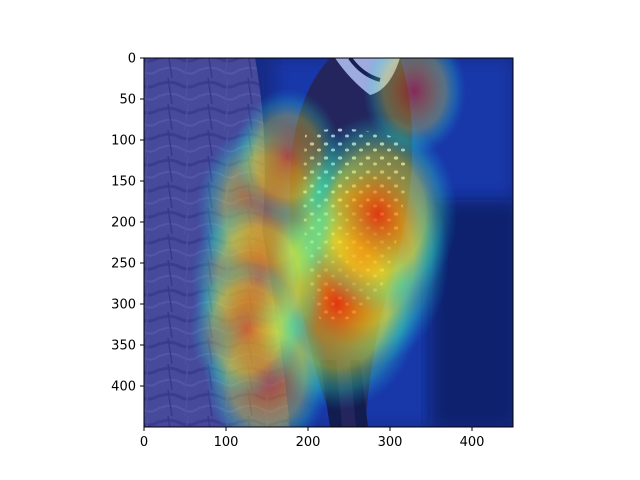 This screenshot has width=640, height=480. What do you see at coordinates (123, 182) in the screenshot?
I see `y-tick-label: 150` at bounding box center [123, 182].